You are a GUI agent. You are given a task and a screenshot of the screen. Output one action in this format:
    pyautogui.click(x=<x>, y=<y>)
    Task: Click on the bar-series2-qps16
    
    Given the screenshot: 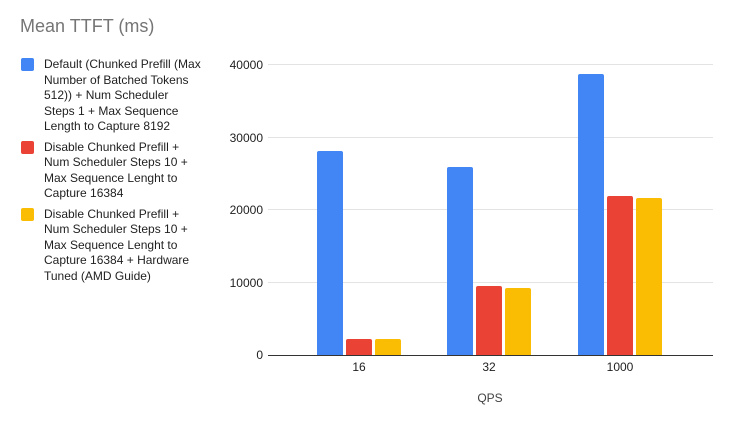 What is the action you would take?
    pyautogui.click(x=359, y=347)
    